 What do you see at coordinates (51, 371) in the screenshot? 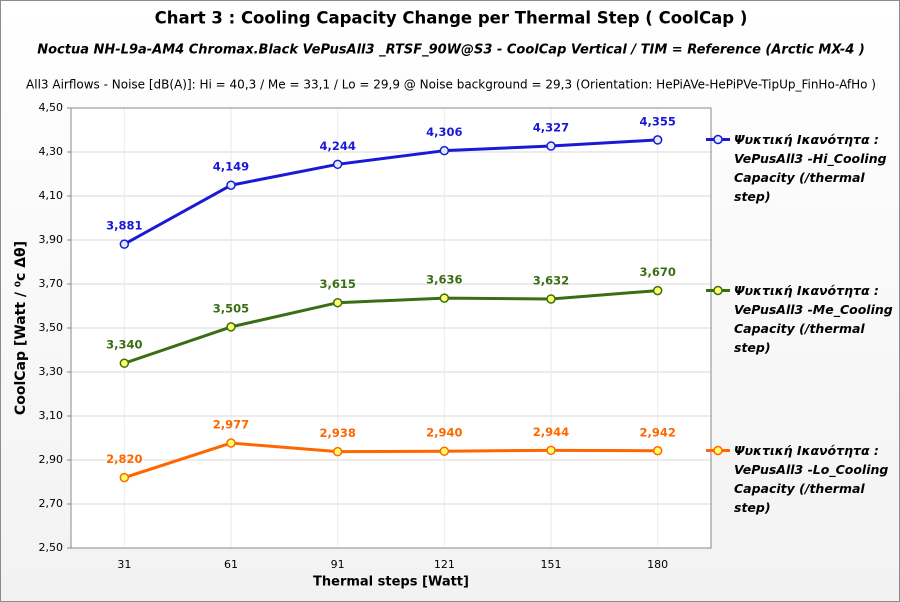
I see `y-tick-label: 3,30` at bounding box center [51, 371].